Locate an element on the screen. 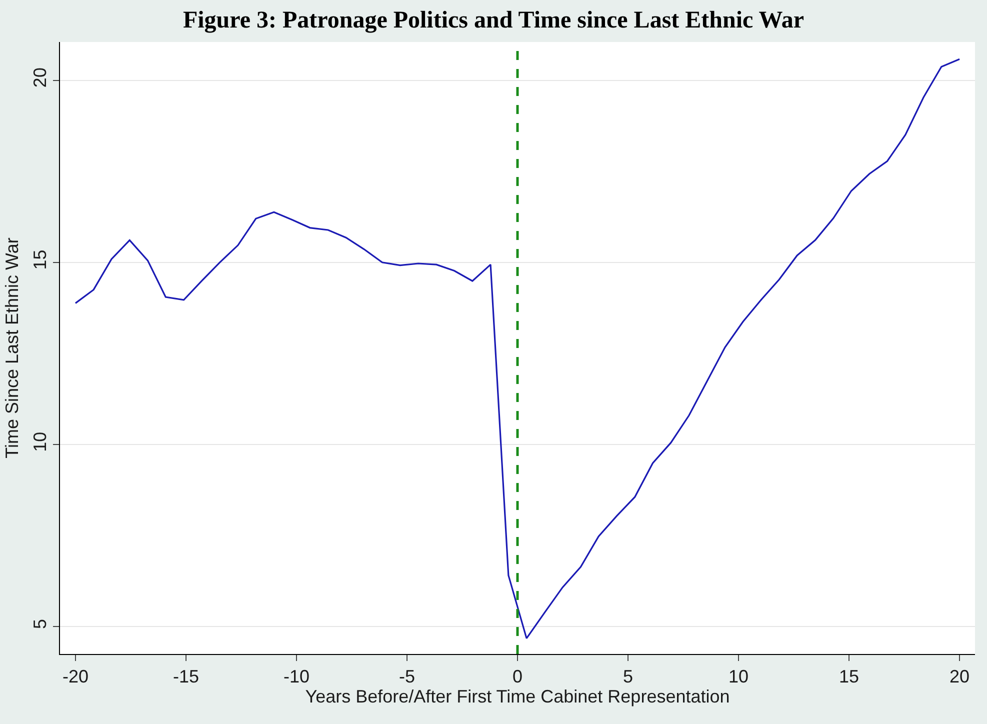 The height and width of the screenshot is (724, 987). y-tick-label: 5 is located at coordinates (40, 623).